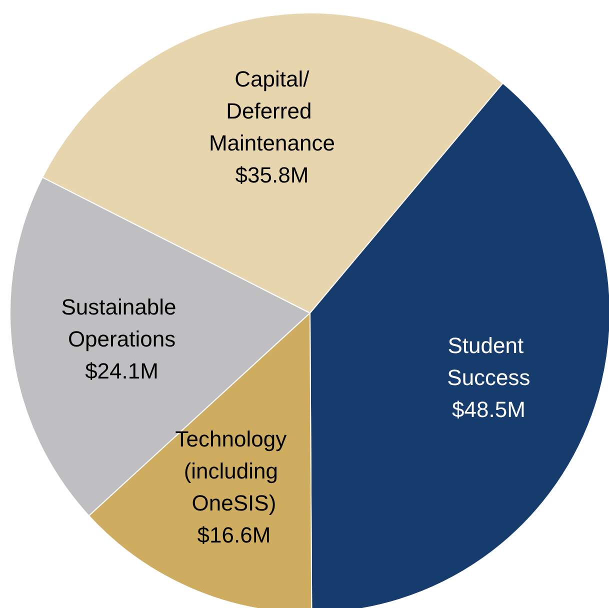 The width and height of the screenshot is (609, 608). I want to click on data-label: $24.1M, so click(121, 371).